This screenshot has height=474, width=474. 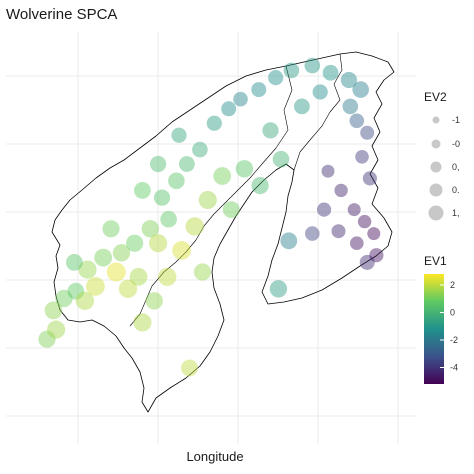 What do you see at coordinates (456, 144) in the screenshot?
I see `legend-ev2-label: -0` at bounding box center [456, 144].